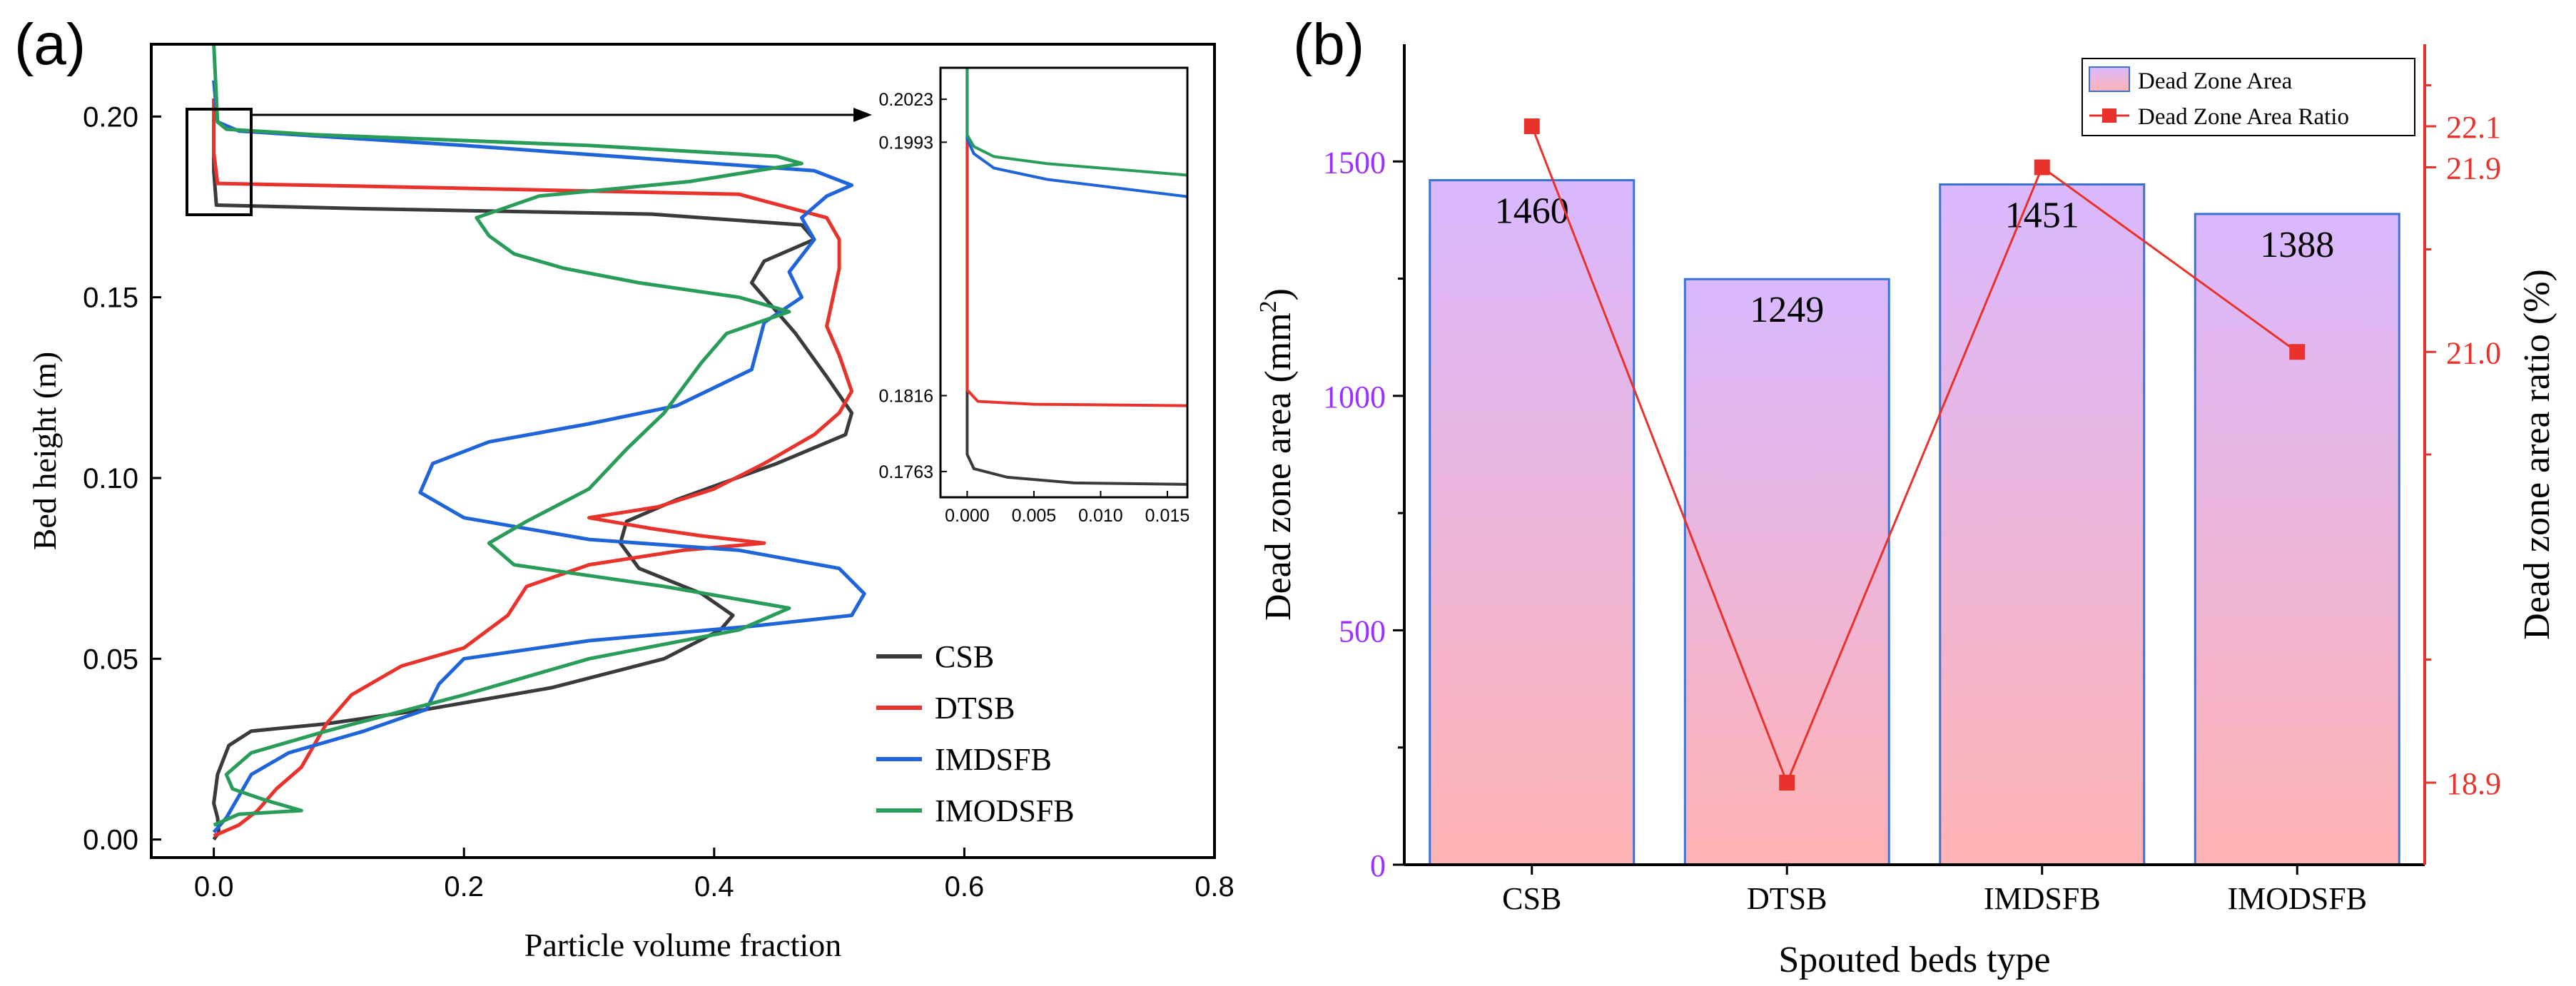 The image size is (2576, 986). Describe the element at coordinates (2042, 167) in the screenshot. I see `ratio-marker-imdsfb` at that location.